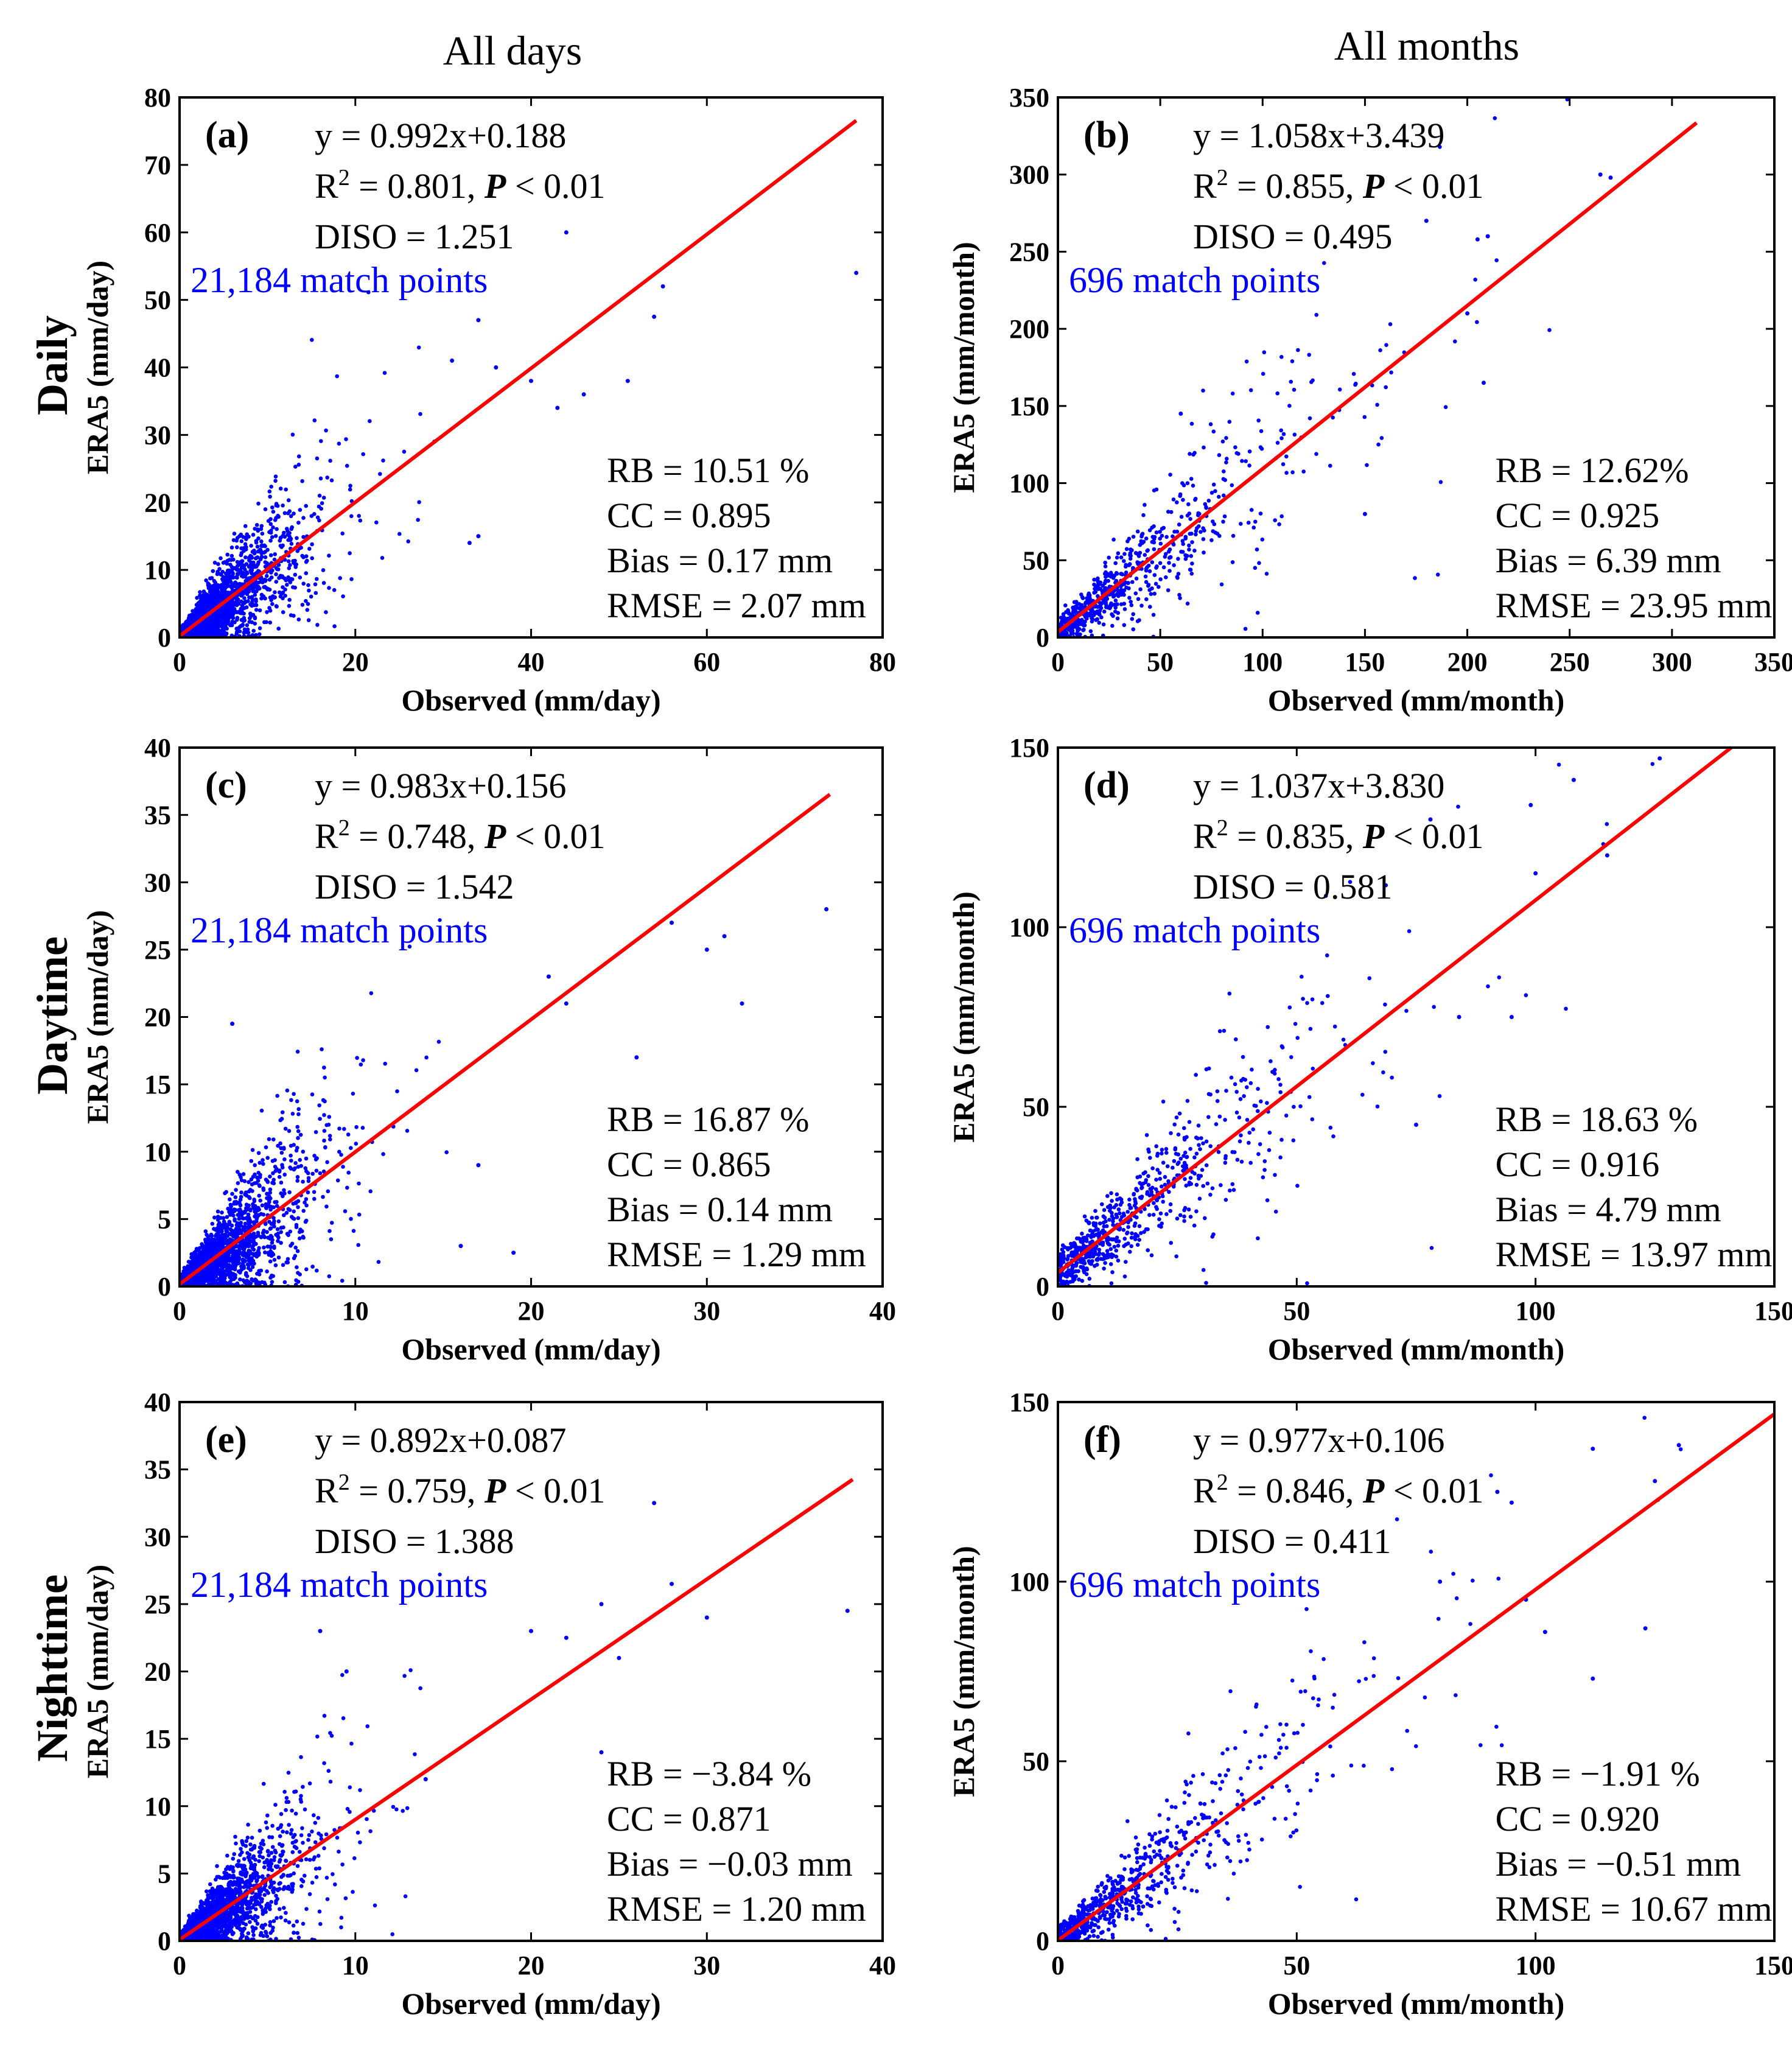 This screenshot has width=1792, height=2048. I want to click on y-tick-label: 0, so click(164, 638).